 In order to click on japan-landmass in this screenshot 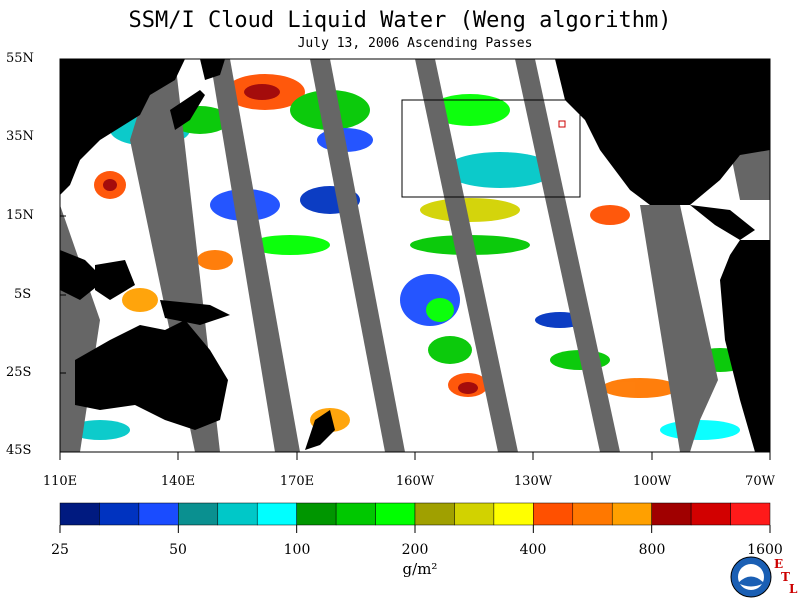, I will do `click(187, 110)`.